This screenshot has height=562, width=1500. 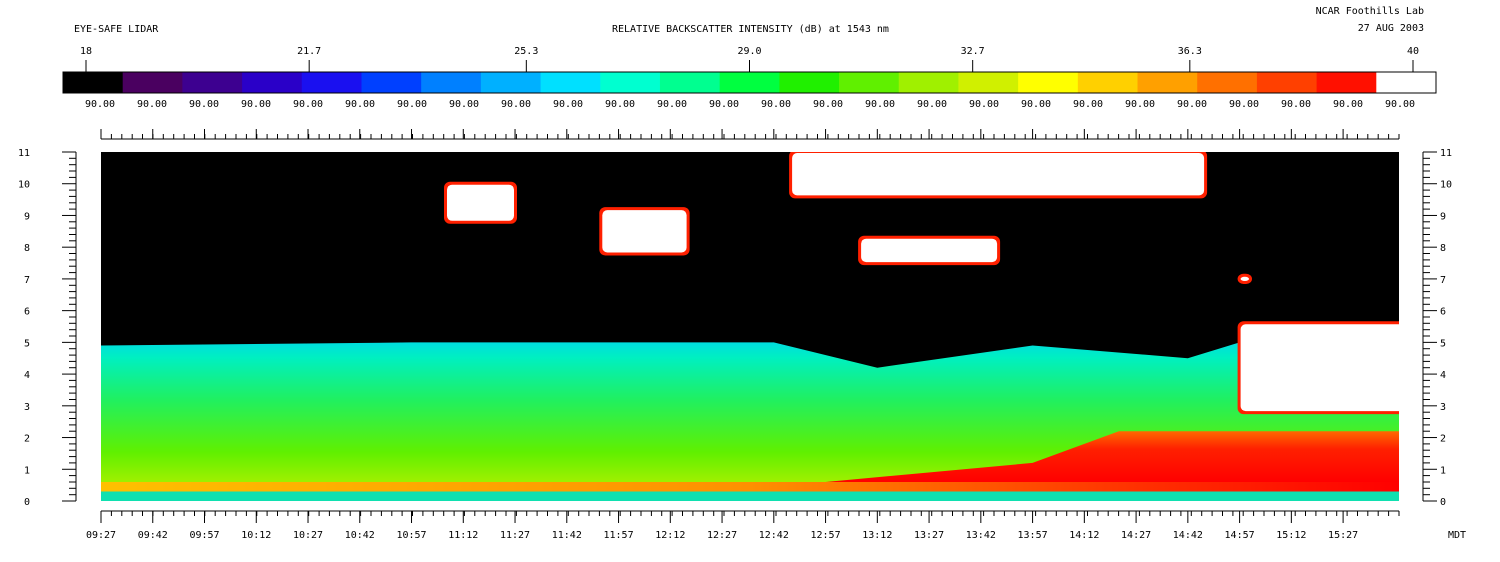 What do you see at coordinates (1291, 535) in the screenshot?
I see `x-tick-label: 15:12` at bounding box center [1291, 535].